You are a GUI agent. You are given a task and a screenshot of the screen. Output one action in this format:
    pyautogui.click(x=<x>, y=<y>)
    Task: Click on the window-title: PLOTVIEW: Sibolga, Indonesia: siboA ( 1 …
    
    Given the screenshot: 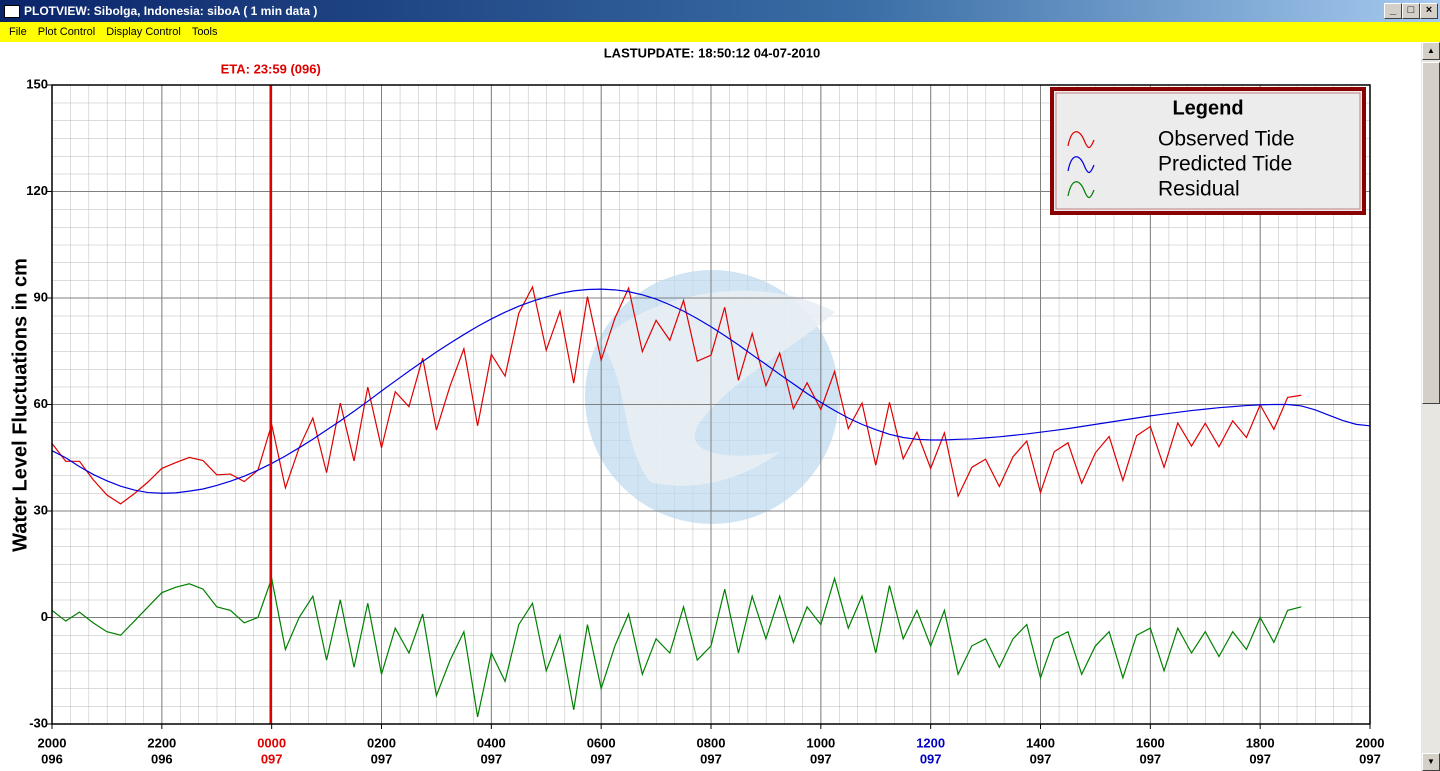 What is the action you would take?
    pyautogui.click(x=171, y=11)
    